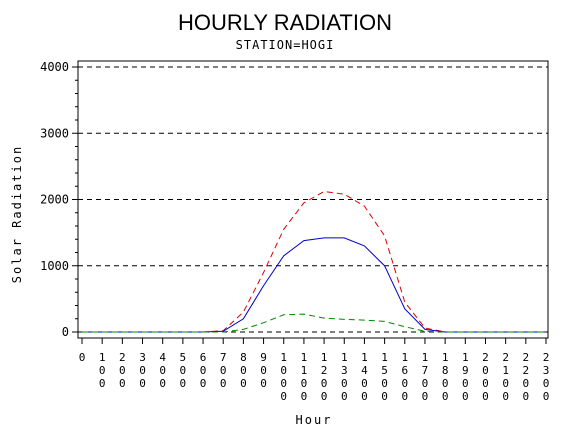 The height and width of the screenshot is (430, 570). I want to click on x-tick-label: 0, so click(82, 357).